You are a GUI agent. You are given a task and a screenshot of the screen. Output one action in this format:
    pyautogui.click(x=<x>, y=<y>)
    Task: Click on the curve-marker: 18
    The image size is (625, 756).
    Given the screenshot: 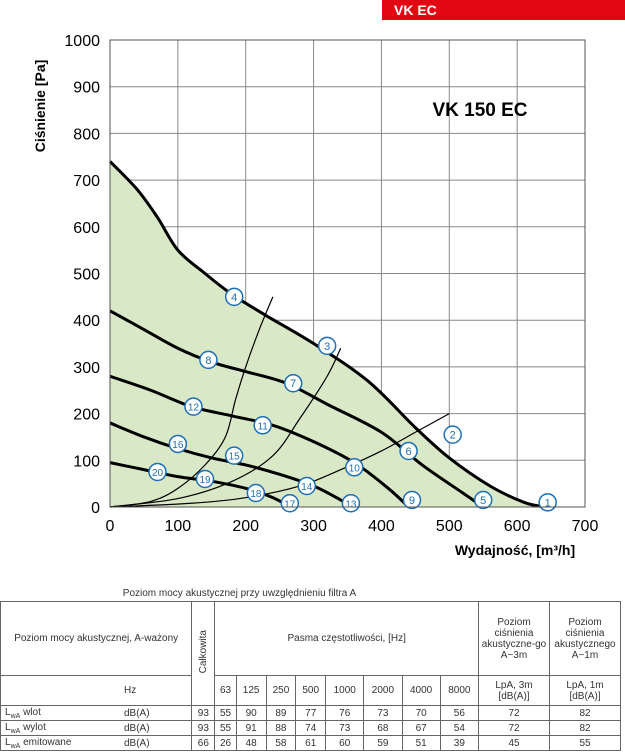 What is the action you would take?
    pyautogui.click(x=256, y=493)
    